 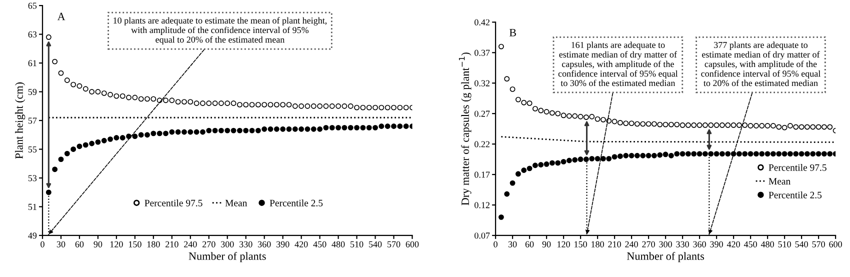 What do you see at coordinates (394, 244) in the screenshot?
I see `x-tick-label: 570` at bounding box center [394, 244].